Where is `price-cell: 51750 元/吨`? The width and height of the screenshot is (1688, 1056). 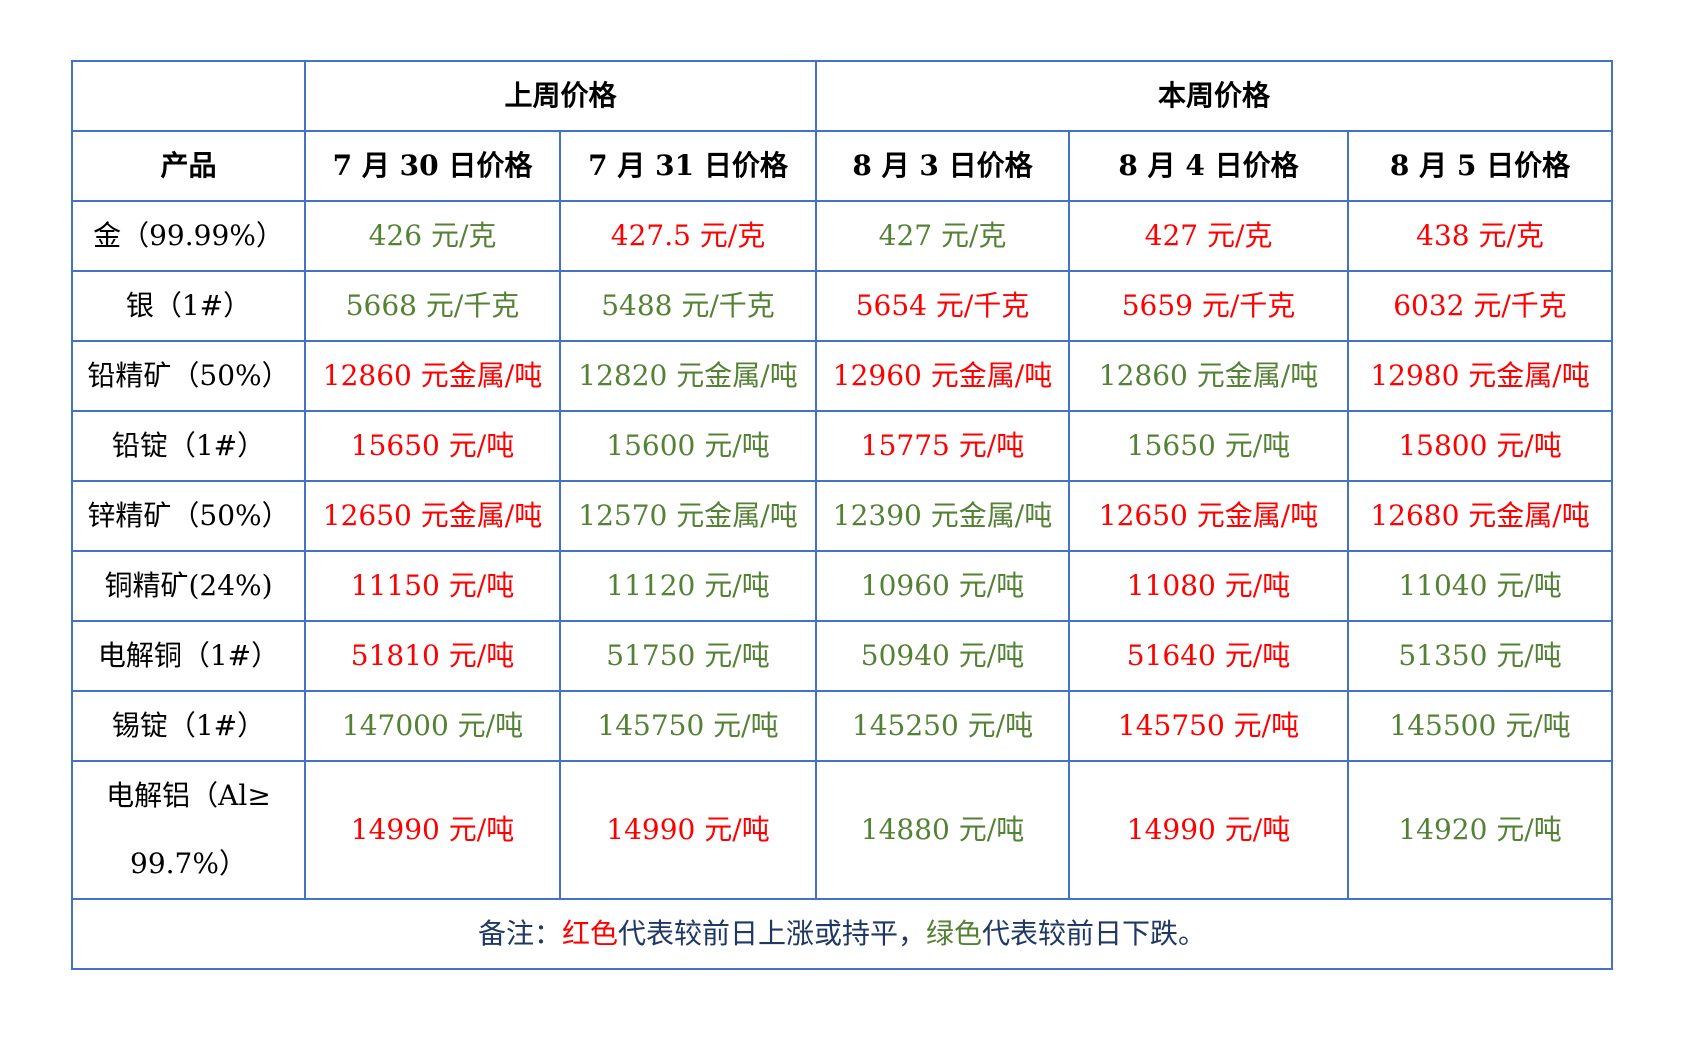 price-cell: 51750 元/吨 is located at coordinates (688, 656).